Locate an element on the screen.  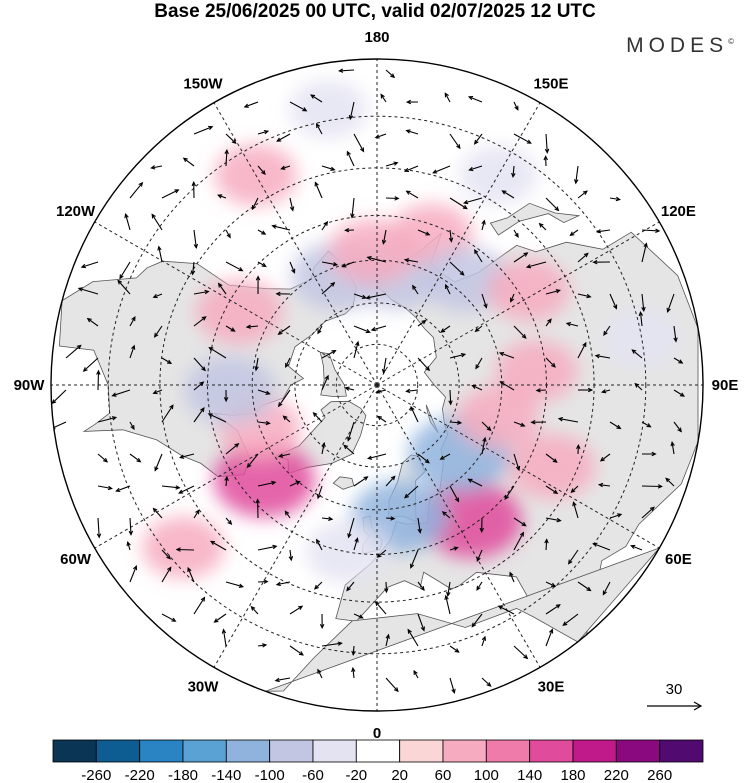
colorbar-tick-label: 220 is located at coordinates (616, 775).